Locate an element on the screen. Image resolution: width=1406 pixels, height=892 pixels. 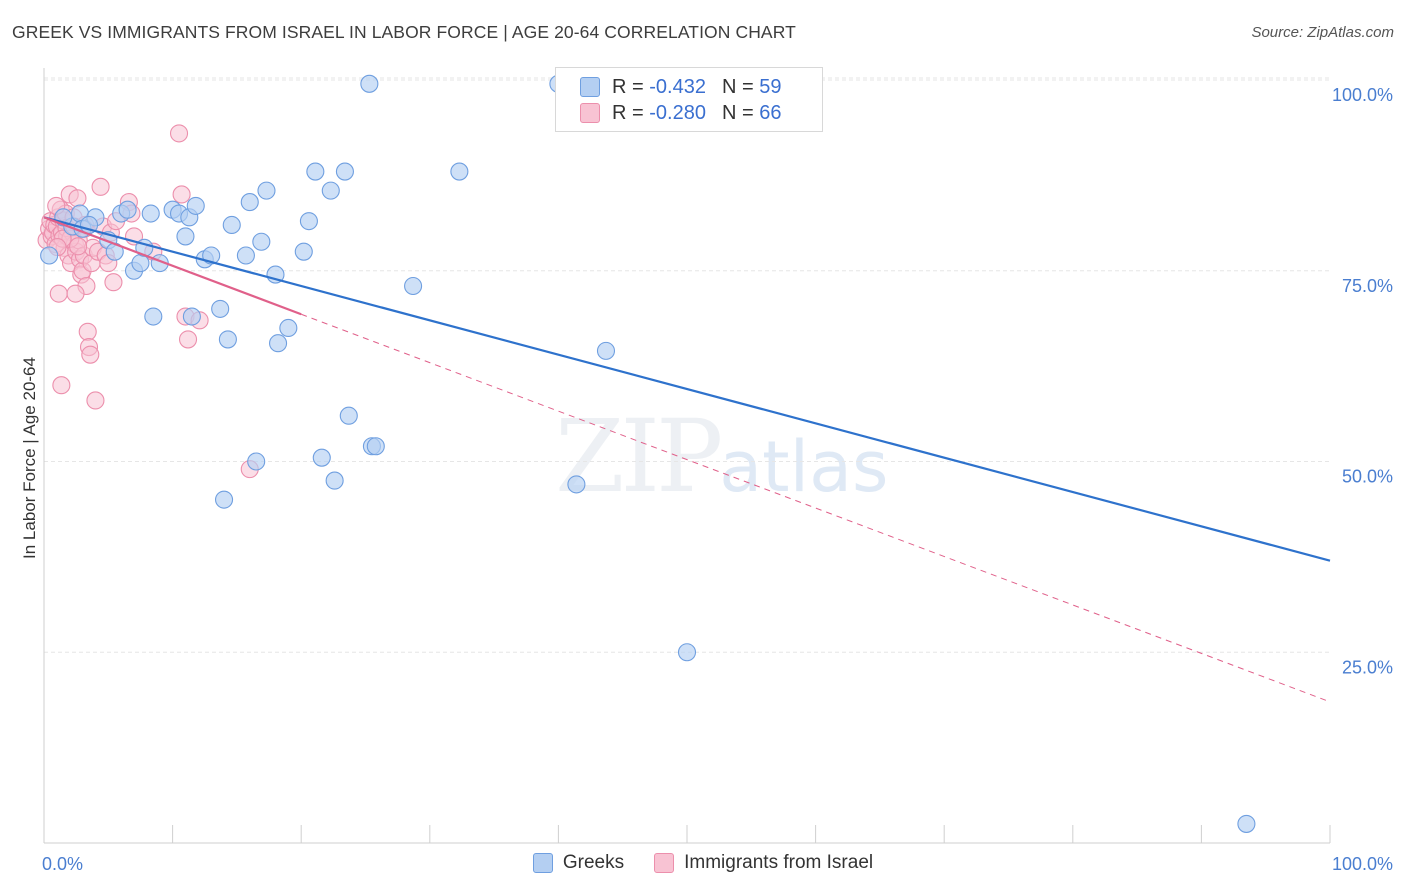
y-tick-label-1: 50.0% is located at coordinates (1367, 477).